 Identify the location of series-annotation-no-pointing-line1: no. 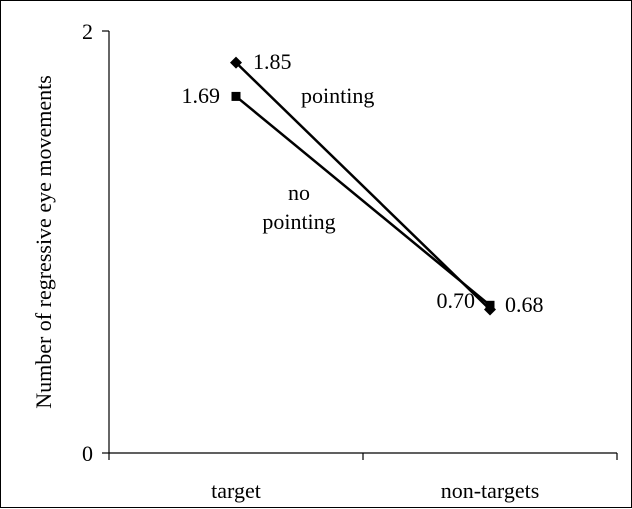
(299, 192).